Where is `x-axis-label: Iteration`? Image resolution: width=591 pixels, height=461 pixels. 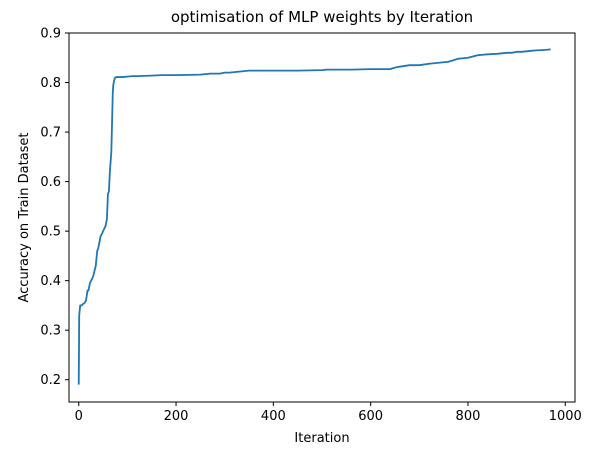
x-axis-label: Iteration is located at coordinates (321, 438).